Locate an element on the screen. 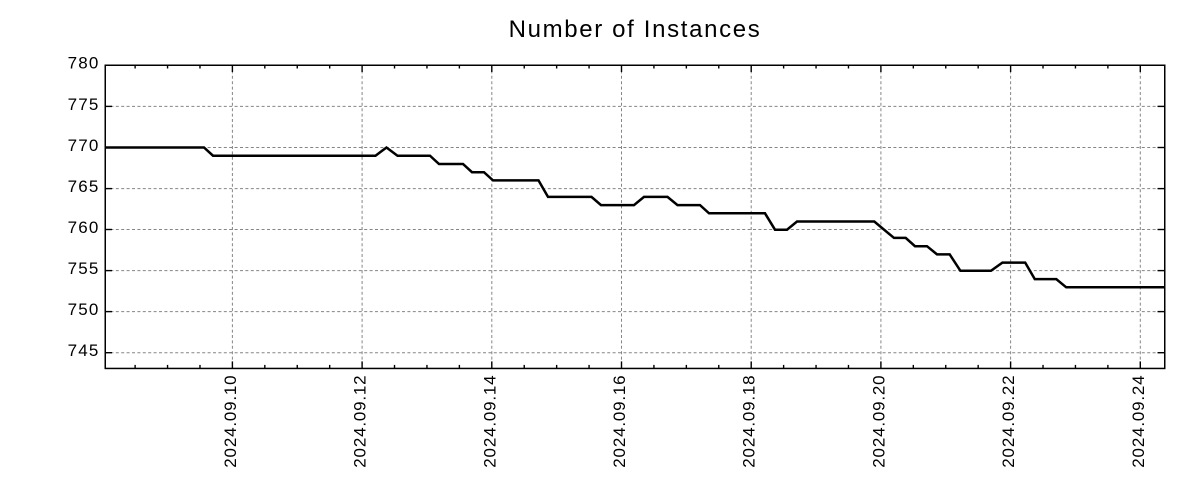 Image resolution: width=1200 pixels, height=500 pixels. svg-text: 2024.09.16 is located at coordinates (619, 421).